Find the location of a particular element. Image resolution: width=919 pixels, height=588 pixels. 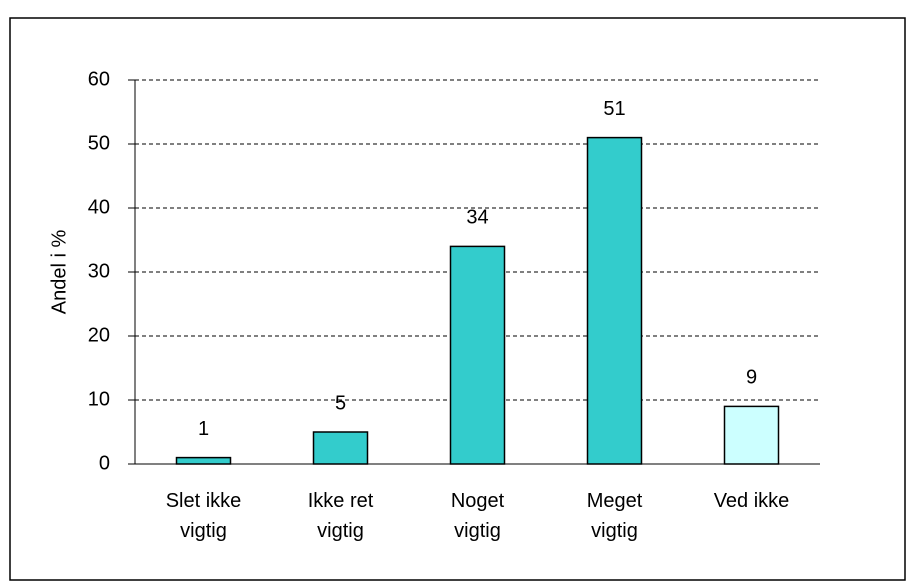

y-tick-label: 20 is located at coordinates (99, 335).